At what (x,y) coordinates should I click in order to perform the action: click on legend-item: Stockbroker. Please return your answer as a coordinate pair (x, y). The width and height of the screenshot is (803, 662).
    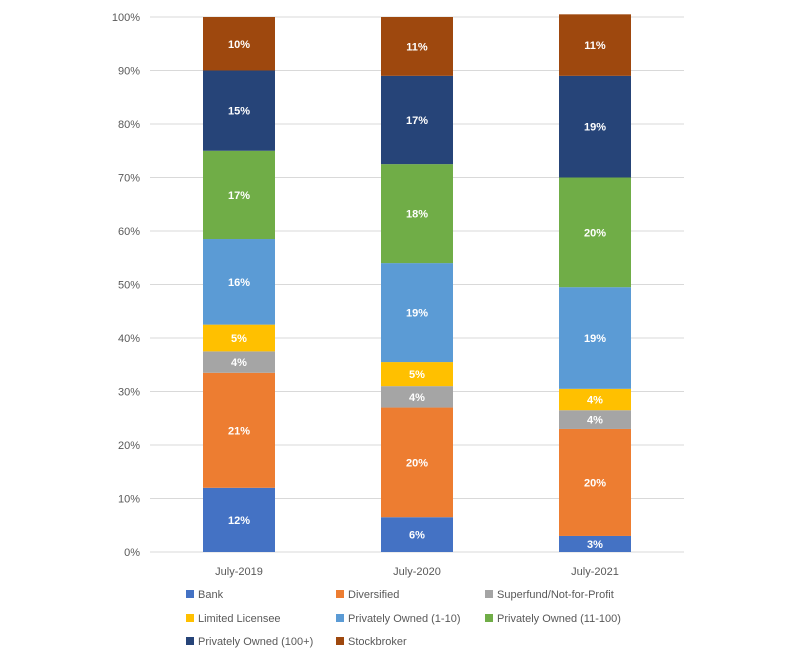
    Looking at the image, I should click on (371, 642).